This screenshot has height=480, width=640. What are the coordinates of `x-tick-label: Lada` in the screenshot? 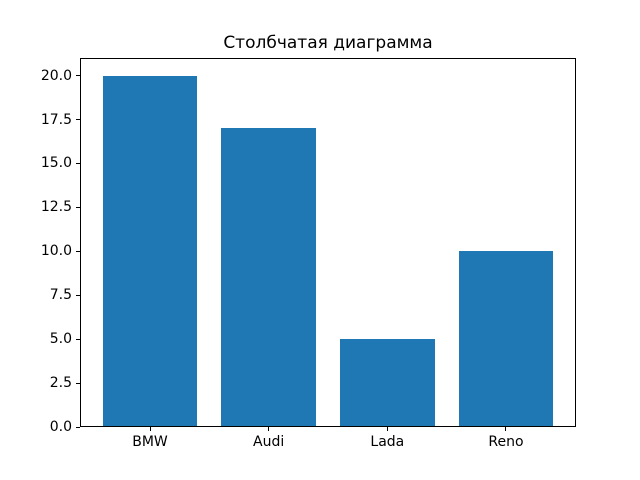 It's located at (387, 442).